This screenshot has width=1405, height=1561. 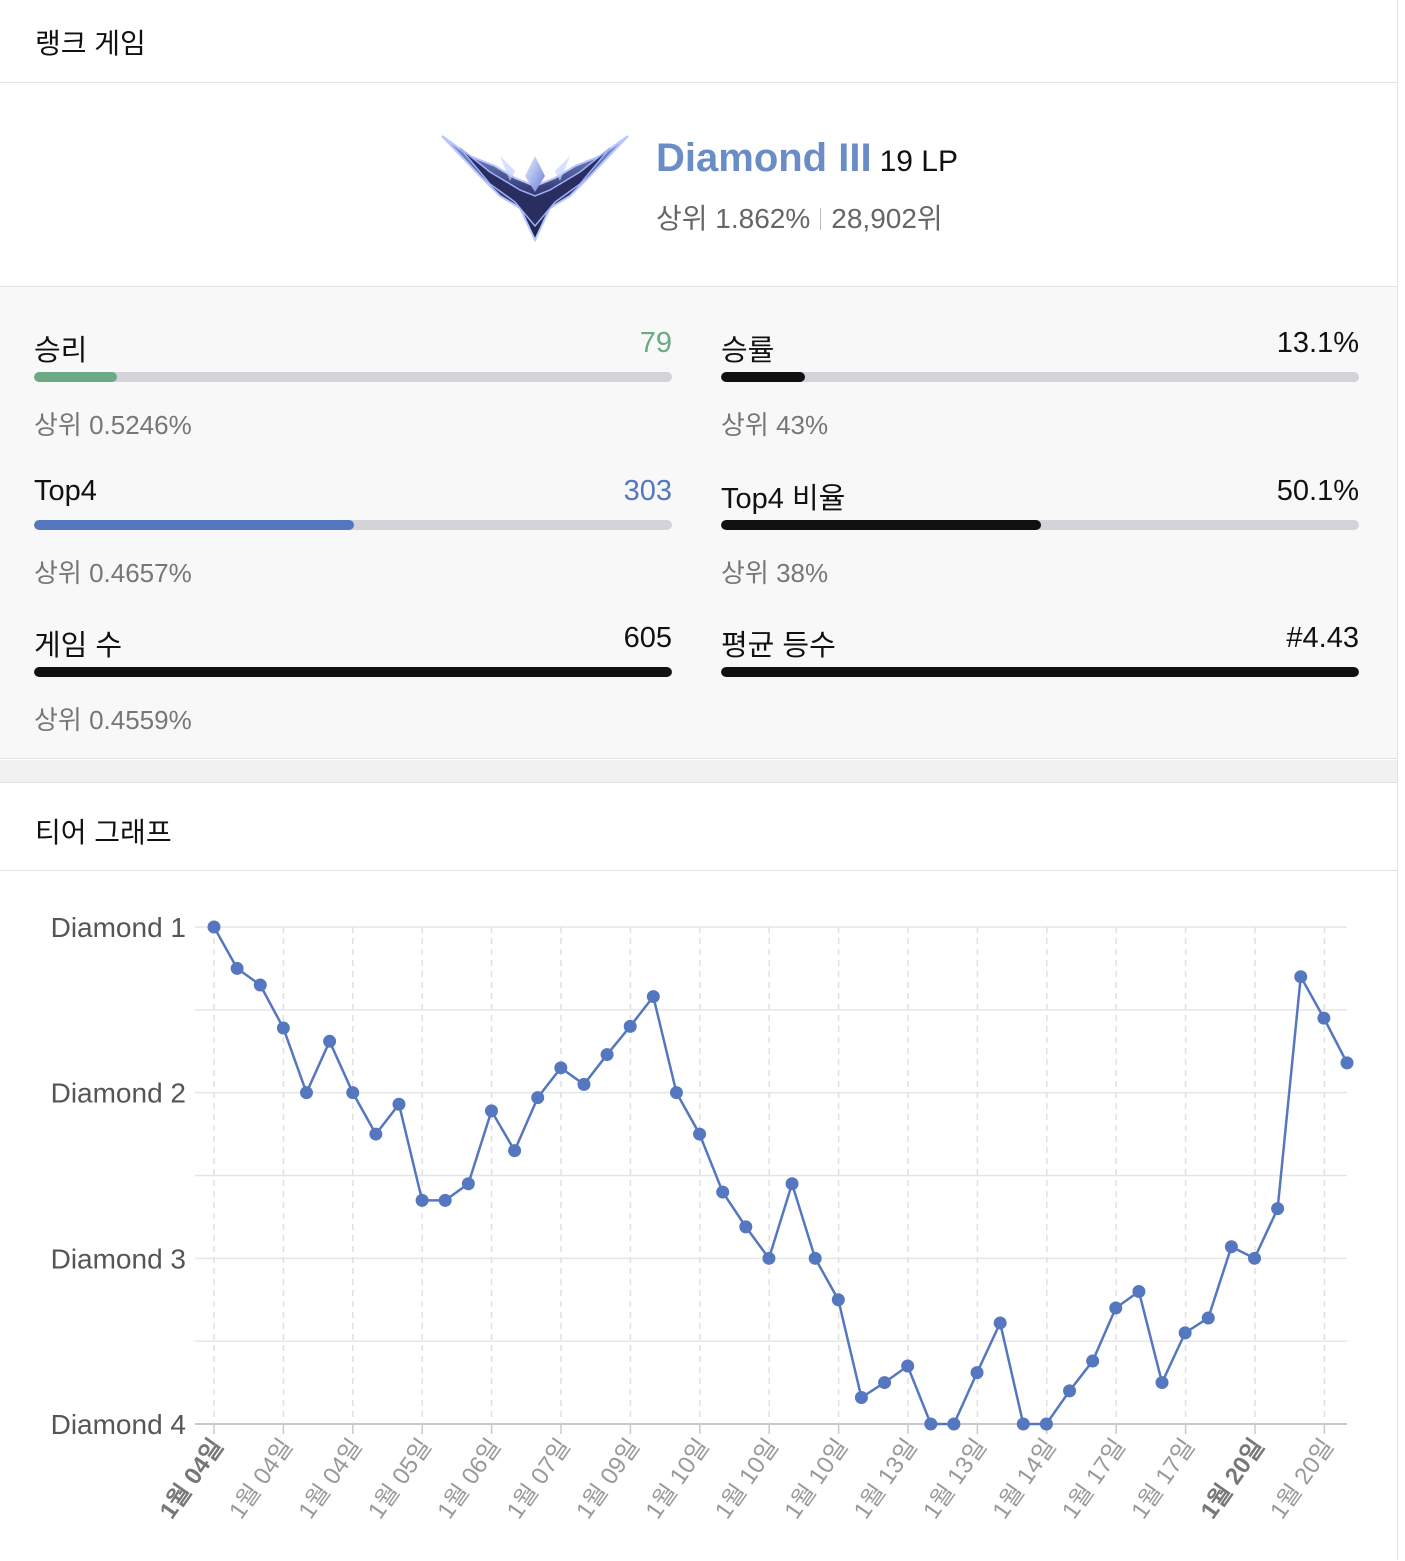 What do you see at coordinates (113, 573) in the screenshot?
I see `stat-percentile: 상위 0.4657%` at bounding box center [113, 573].